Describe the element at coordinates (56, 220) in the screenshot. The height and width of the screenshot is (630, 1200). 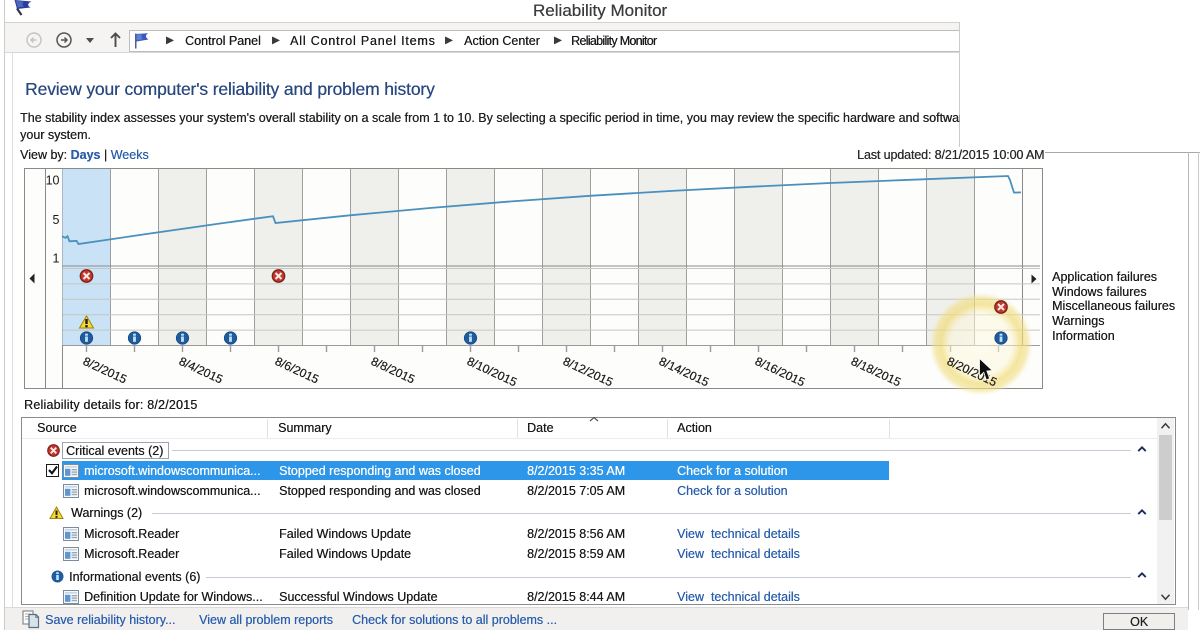
I see `svg-text: 5` at that location.